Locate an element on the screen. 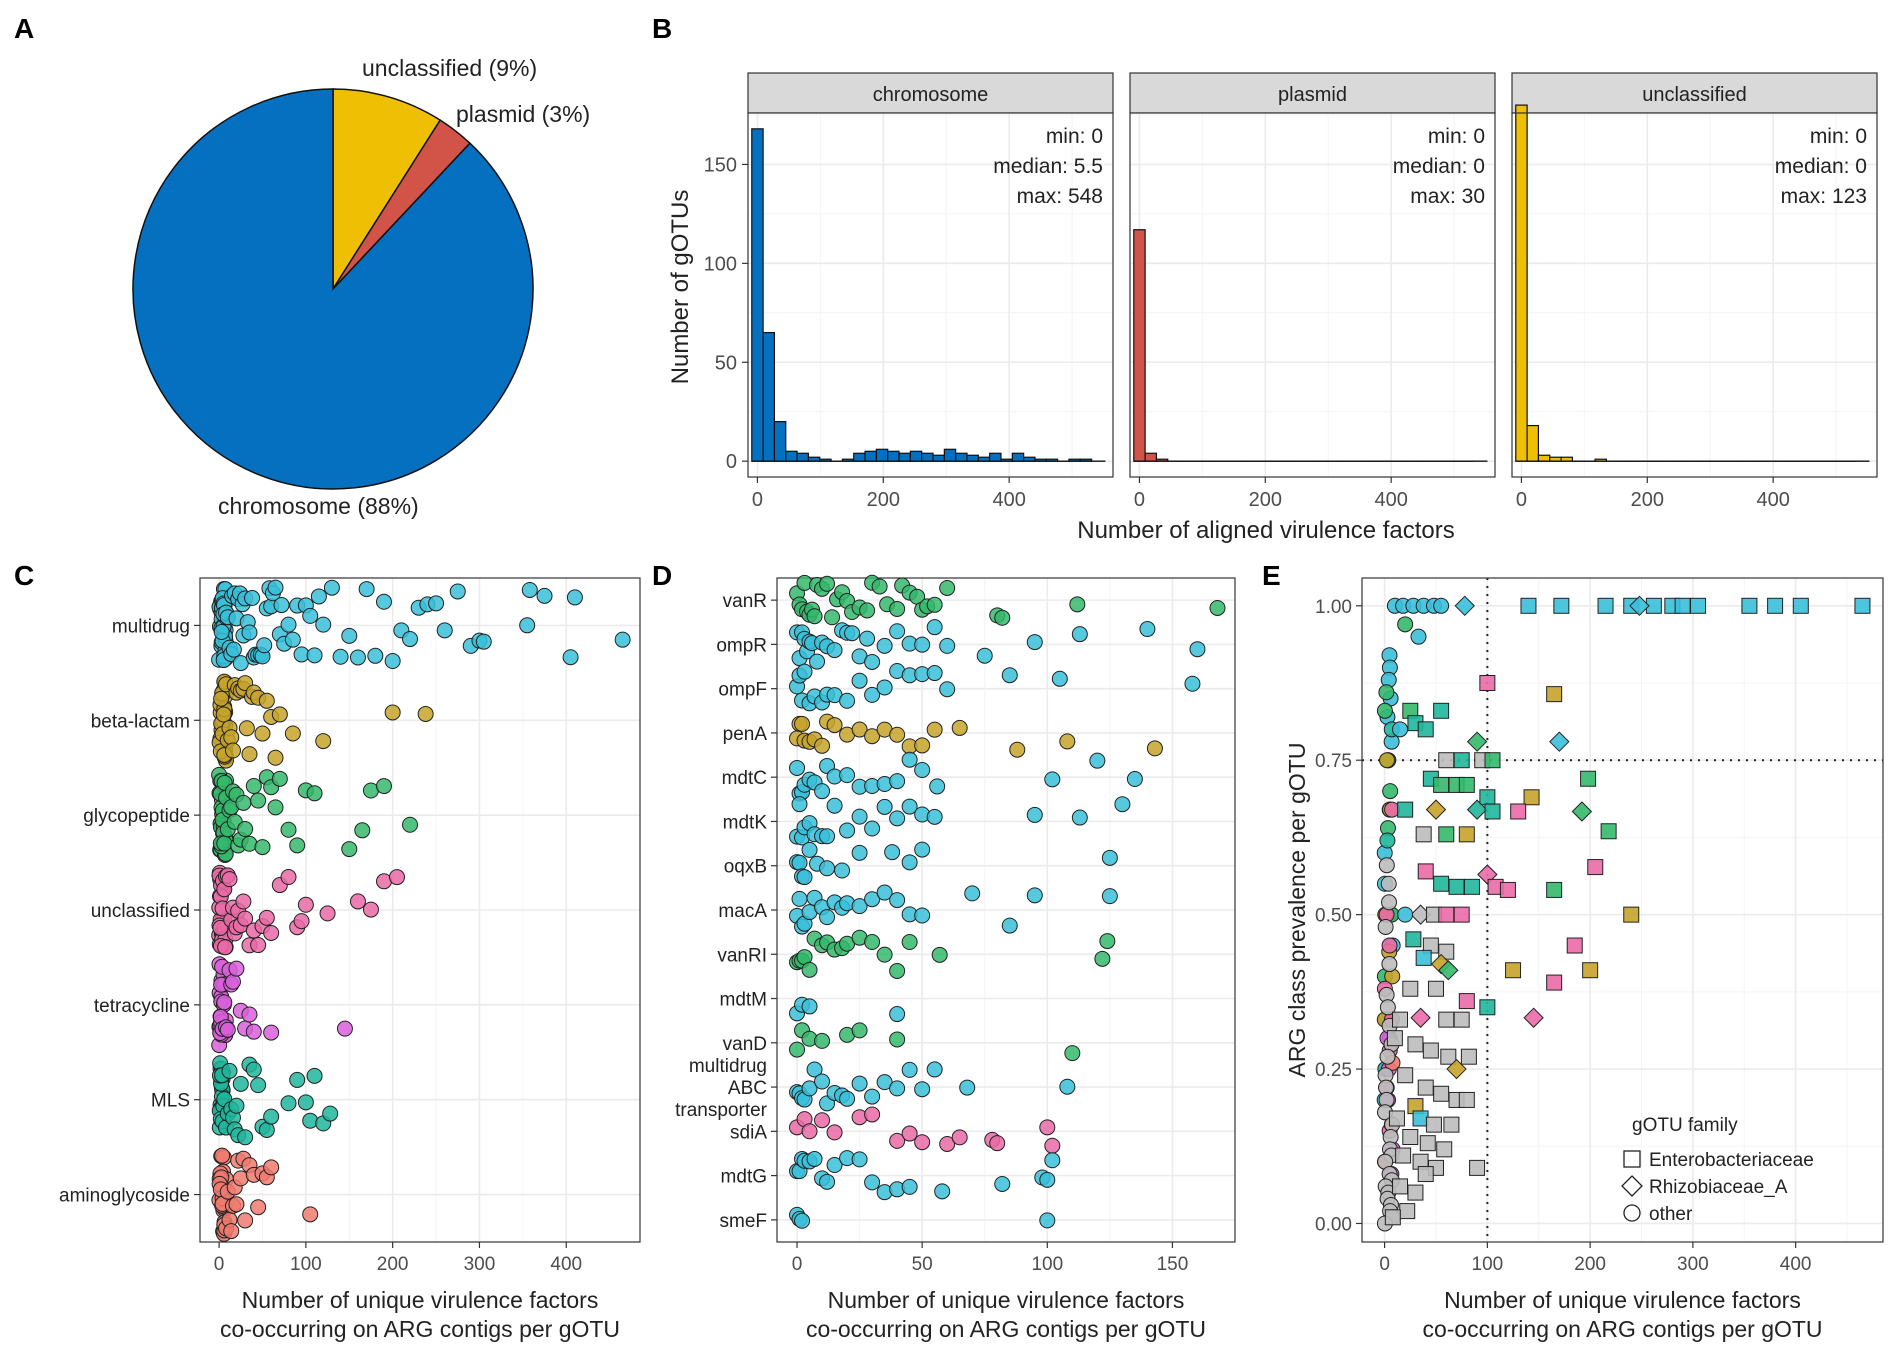  x-tick-label: 150 is located at coordinates (1173, 1264).